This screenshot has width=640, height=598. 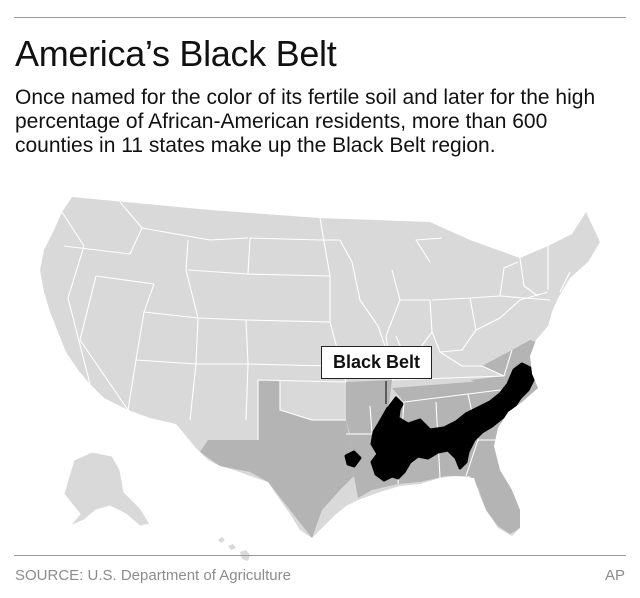 I want to click on source-note: SOURCE: U.S. Department of Agriculture, so click(x=153, y=575).